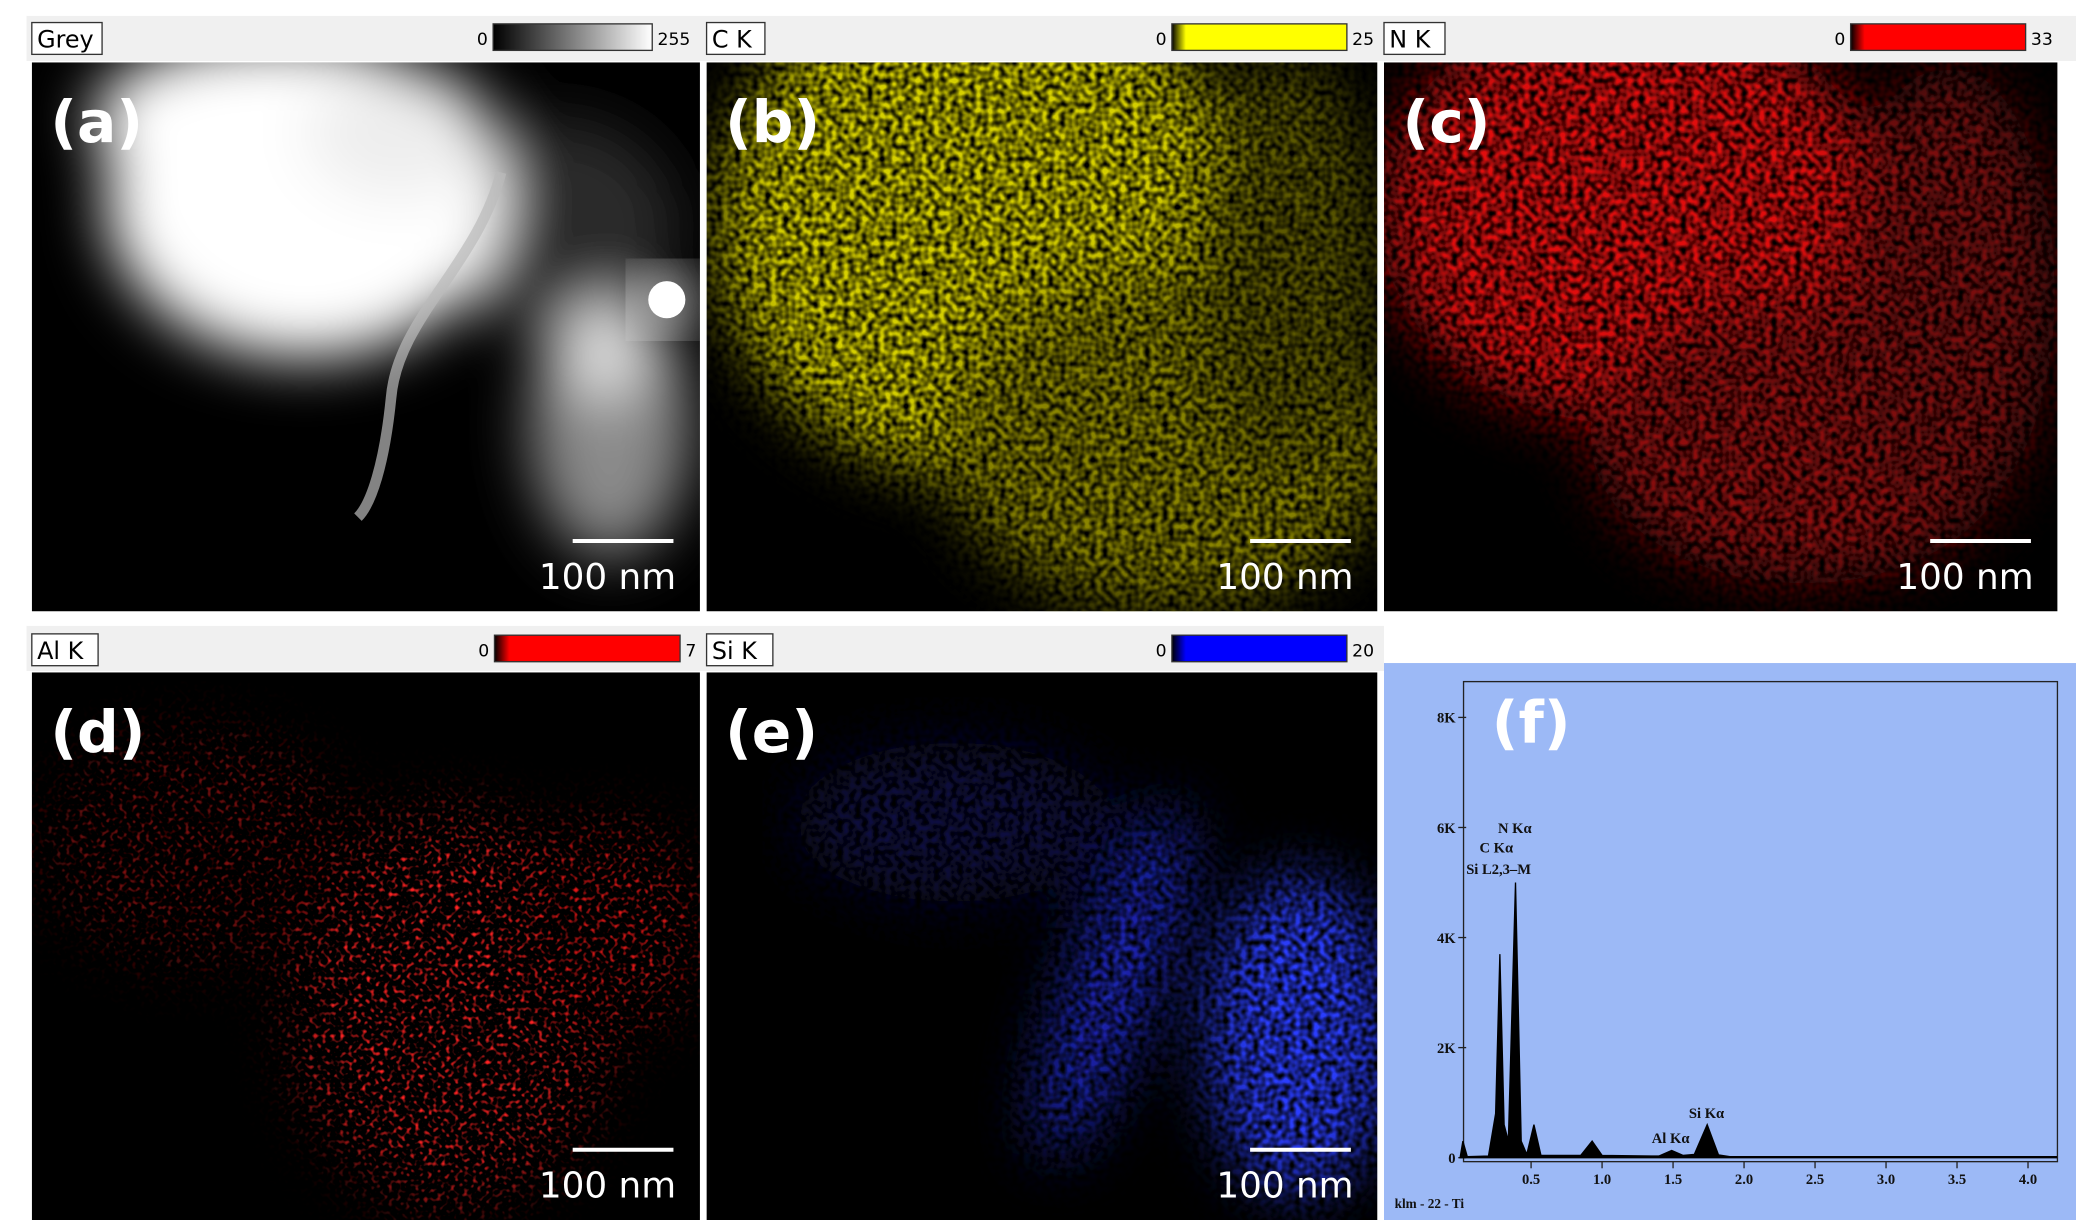 This screenshot has height=1220, width=2076. I want to click on y-tick-label: 0, so click(1451, 1159).